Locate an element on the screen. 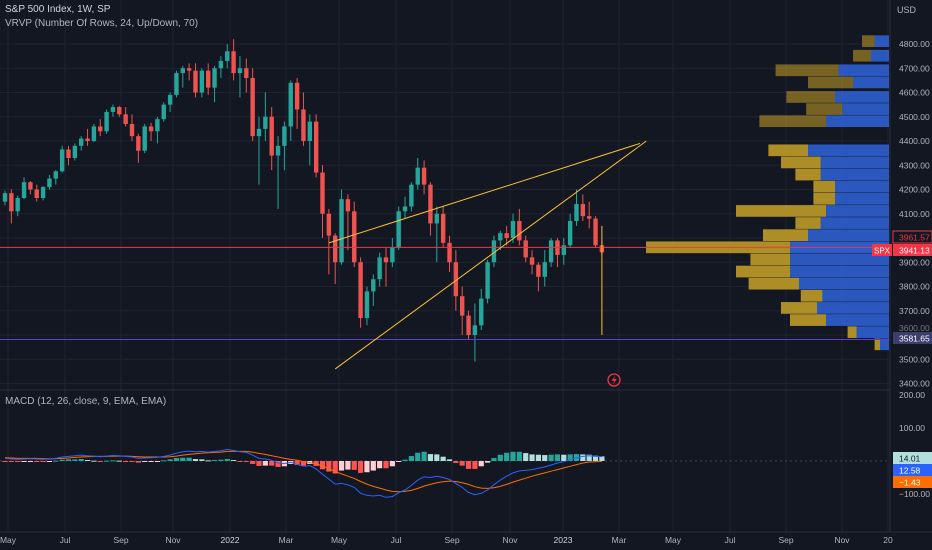 The height and width of the screenshot is (550, 932). wedge-lower-trendline is located at coordinates (490, 255).